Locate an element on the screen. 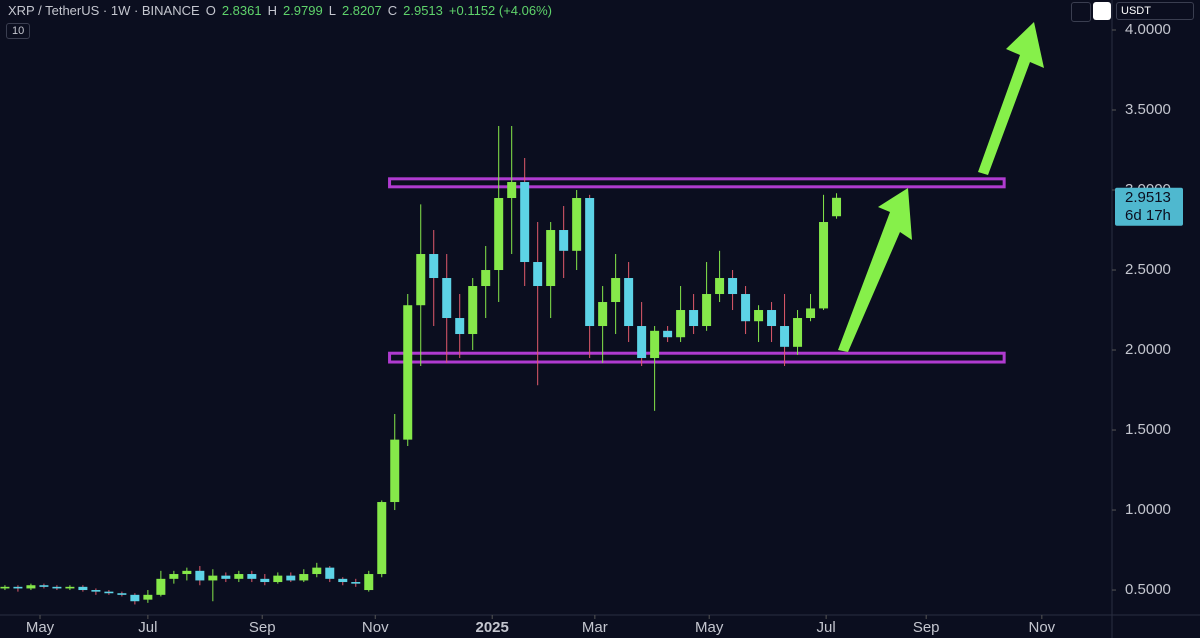 Image resolution: width=1200 pixels, height=638 pixels. indicator: 10 is located at coordinates (18, 31).